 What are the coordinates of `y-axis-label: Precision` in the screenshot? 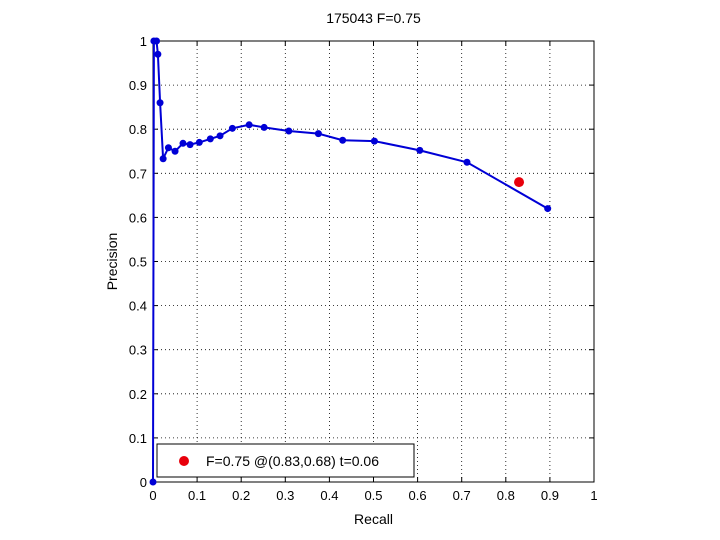 It's located at (112, 262).